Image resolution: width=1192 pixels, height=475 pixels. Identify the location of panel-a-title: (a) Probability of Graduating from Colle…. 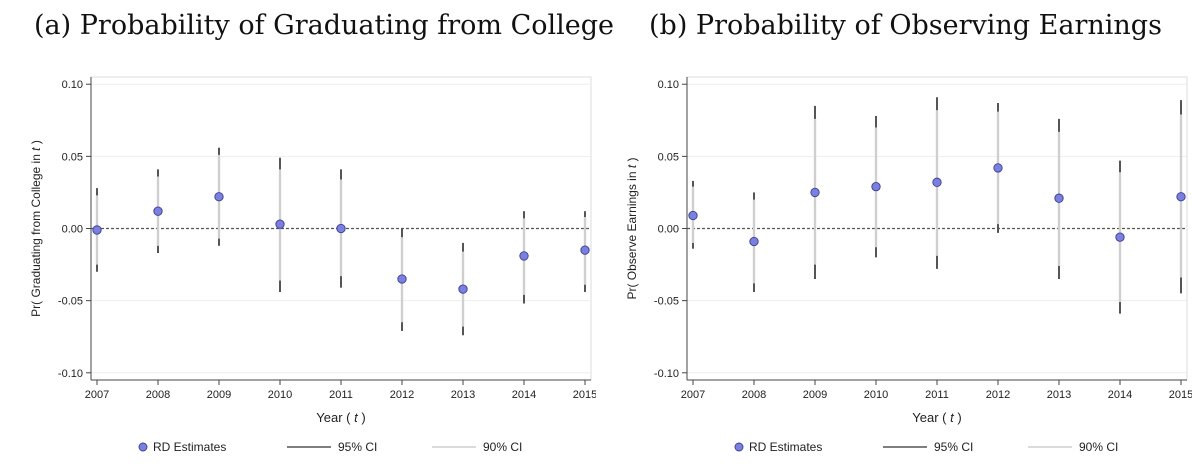
(324, 25).